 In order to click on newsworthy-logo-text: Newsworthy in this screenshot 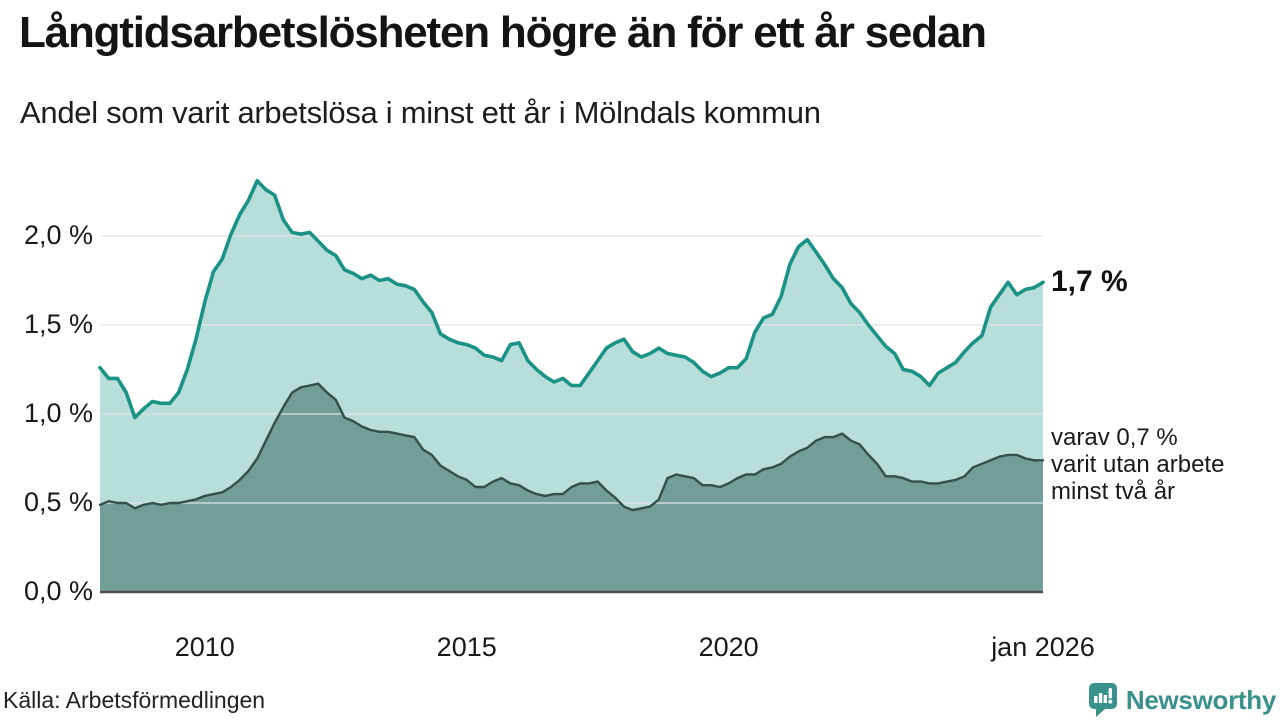, I will do `click(1200, 699)`.